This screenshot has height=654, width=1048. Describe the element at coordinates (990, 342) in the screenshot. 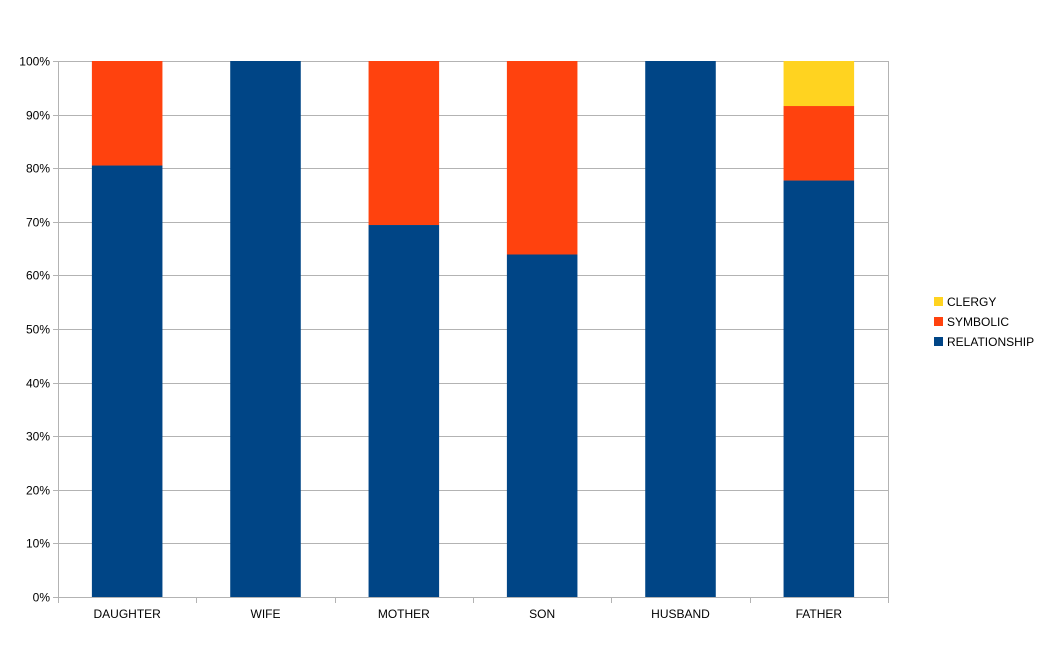

I see `legend-label: RELATIONSHIP` at that location.